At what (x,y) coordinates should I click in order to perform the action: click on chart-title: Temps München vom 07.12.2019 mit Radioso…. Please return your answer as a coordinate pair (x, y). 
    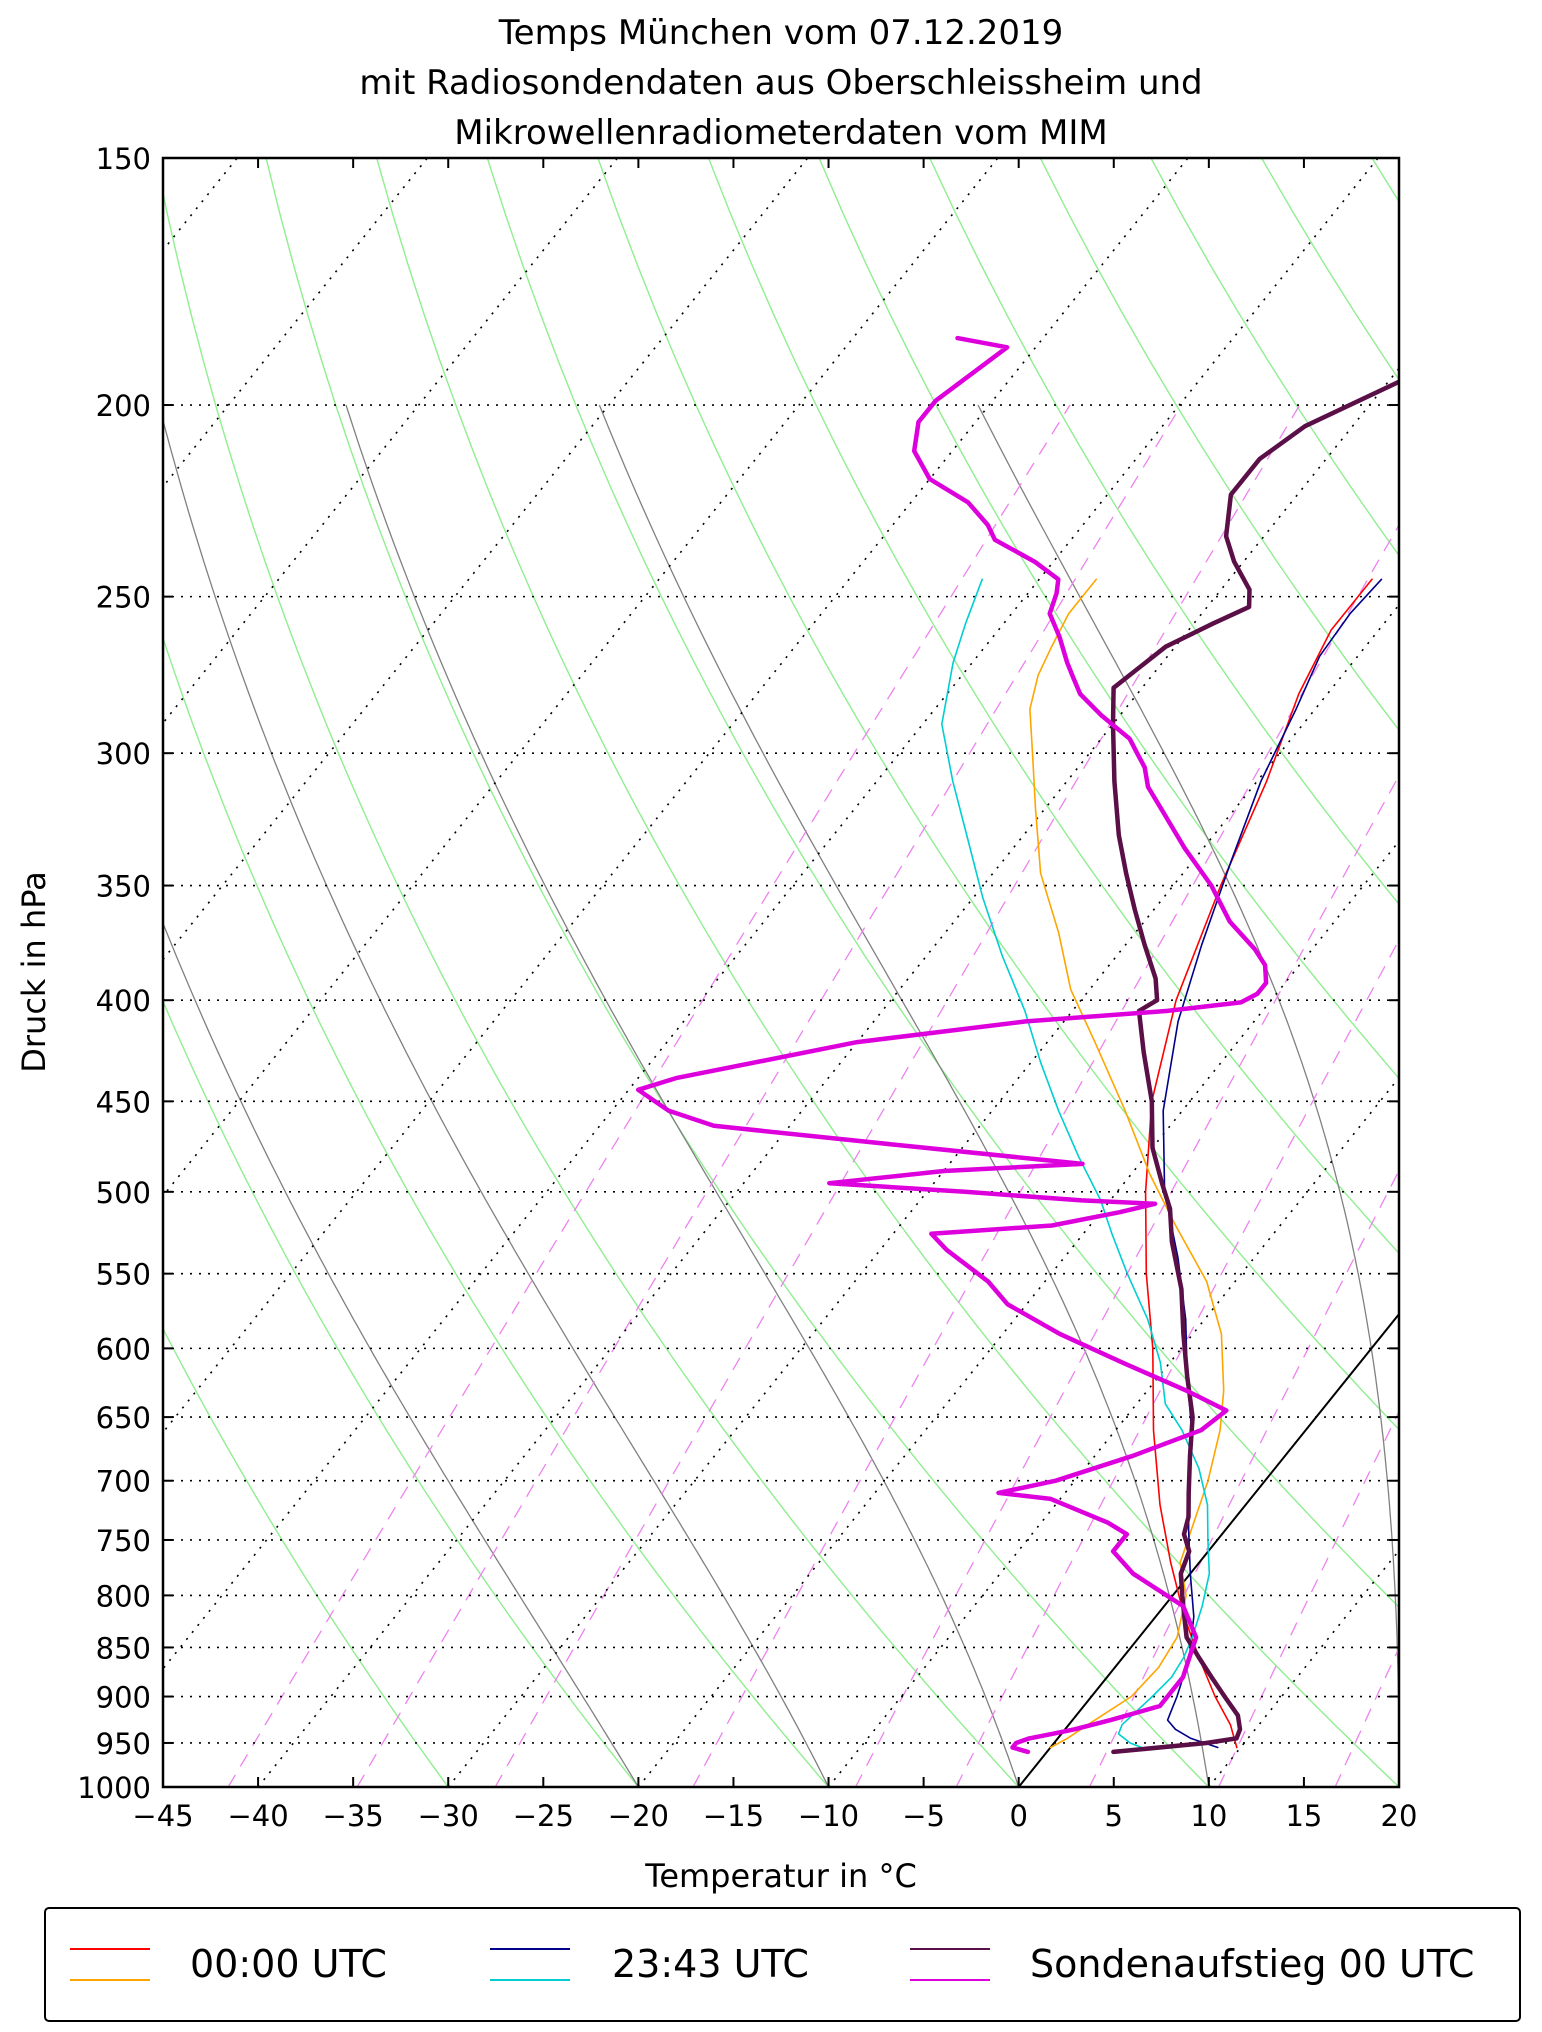
    Looking at the image, I should click on (780, 83).